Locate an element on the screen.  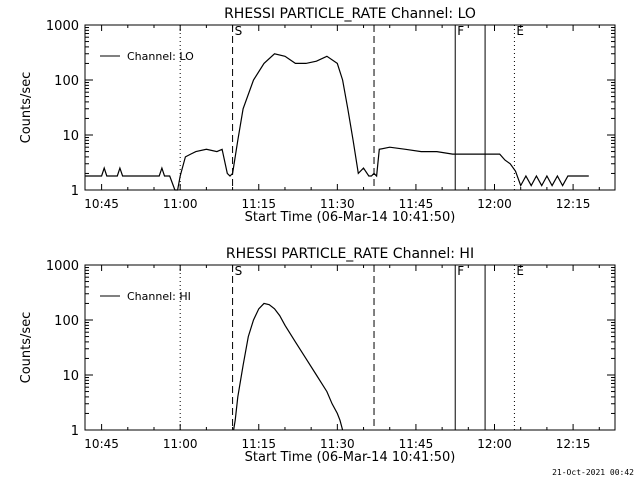
legend-label: Channel: HI is located at coordinates (159, 296).